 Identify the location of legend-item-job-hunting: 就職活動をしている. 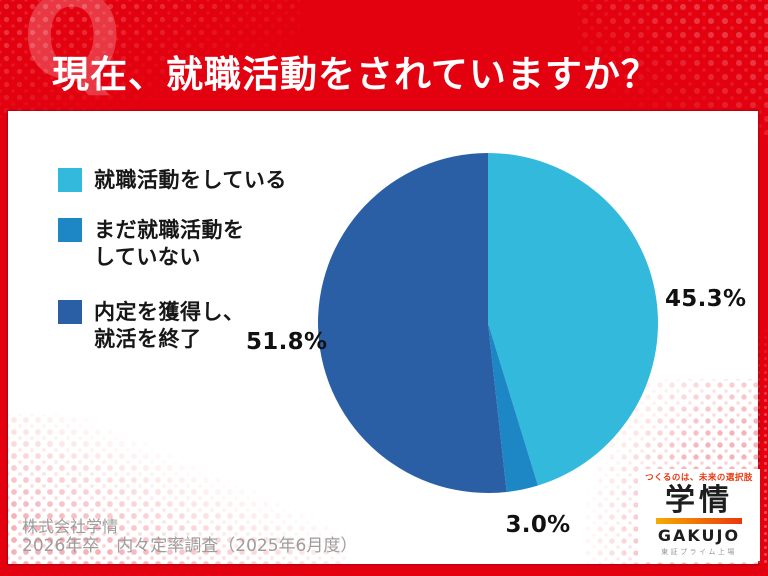
(172, 180).